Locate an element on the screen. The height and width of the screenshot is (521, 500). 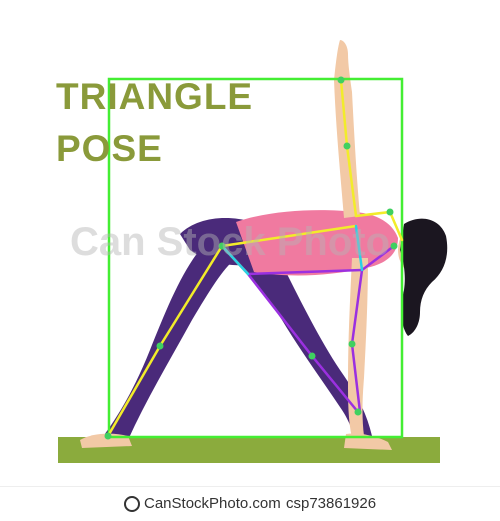
hips is located at coordinates (219, 242).